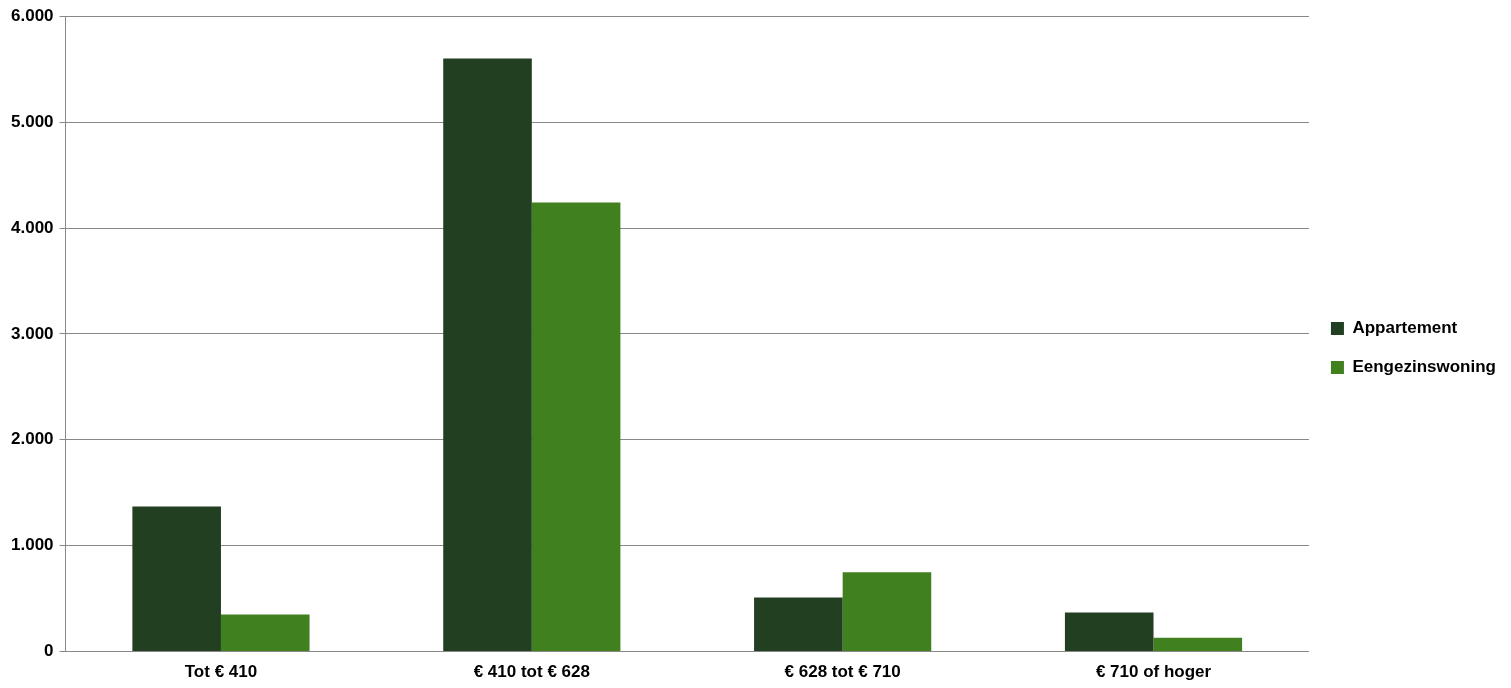  What do you see at coordinates (1153, 672) in the screenshot?
I see `x-tick-label: € 710 of hoger` at bounding box center [1153, 672].